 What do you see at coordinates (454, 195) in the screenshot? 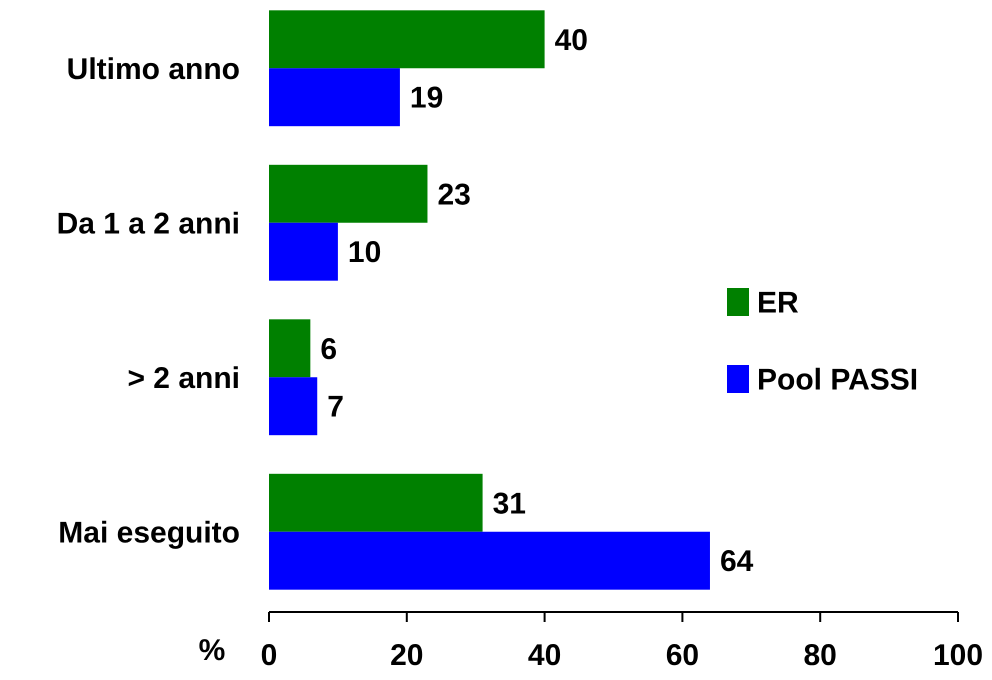
I see `data-label: 23` at bounding box center [454, 195].